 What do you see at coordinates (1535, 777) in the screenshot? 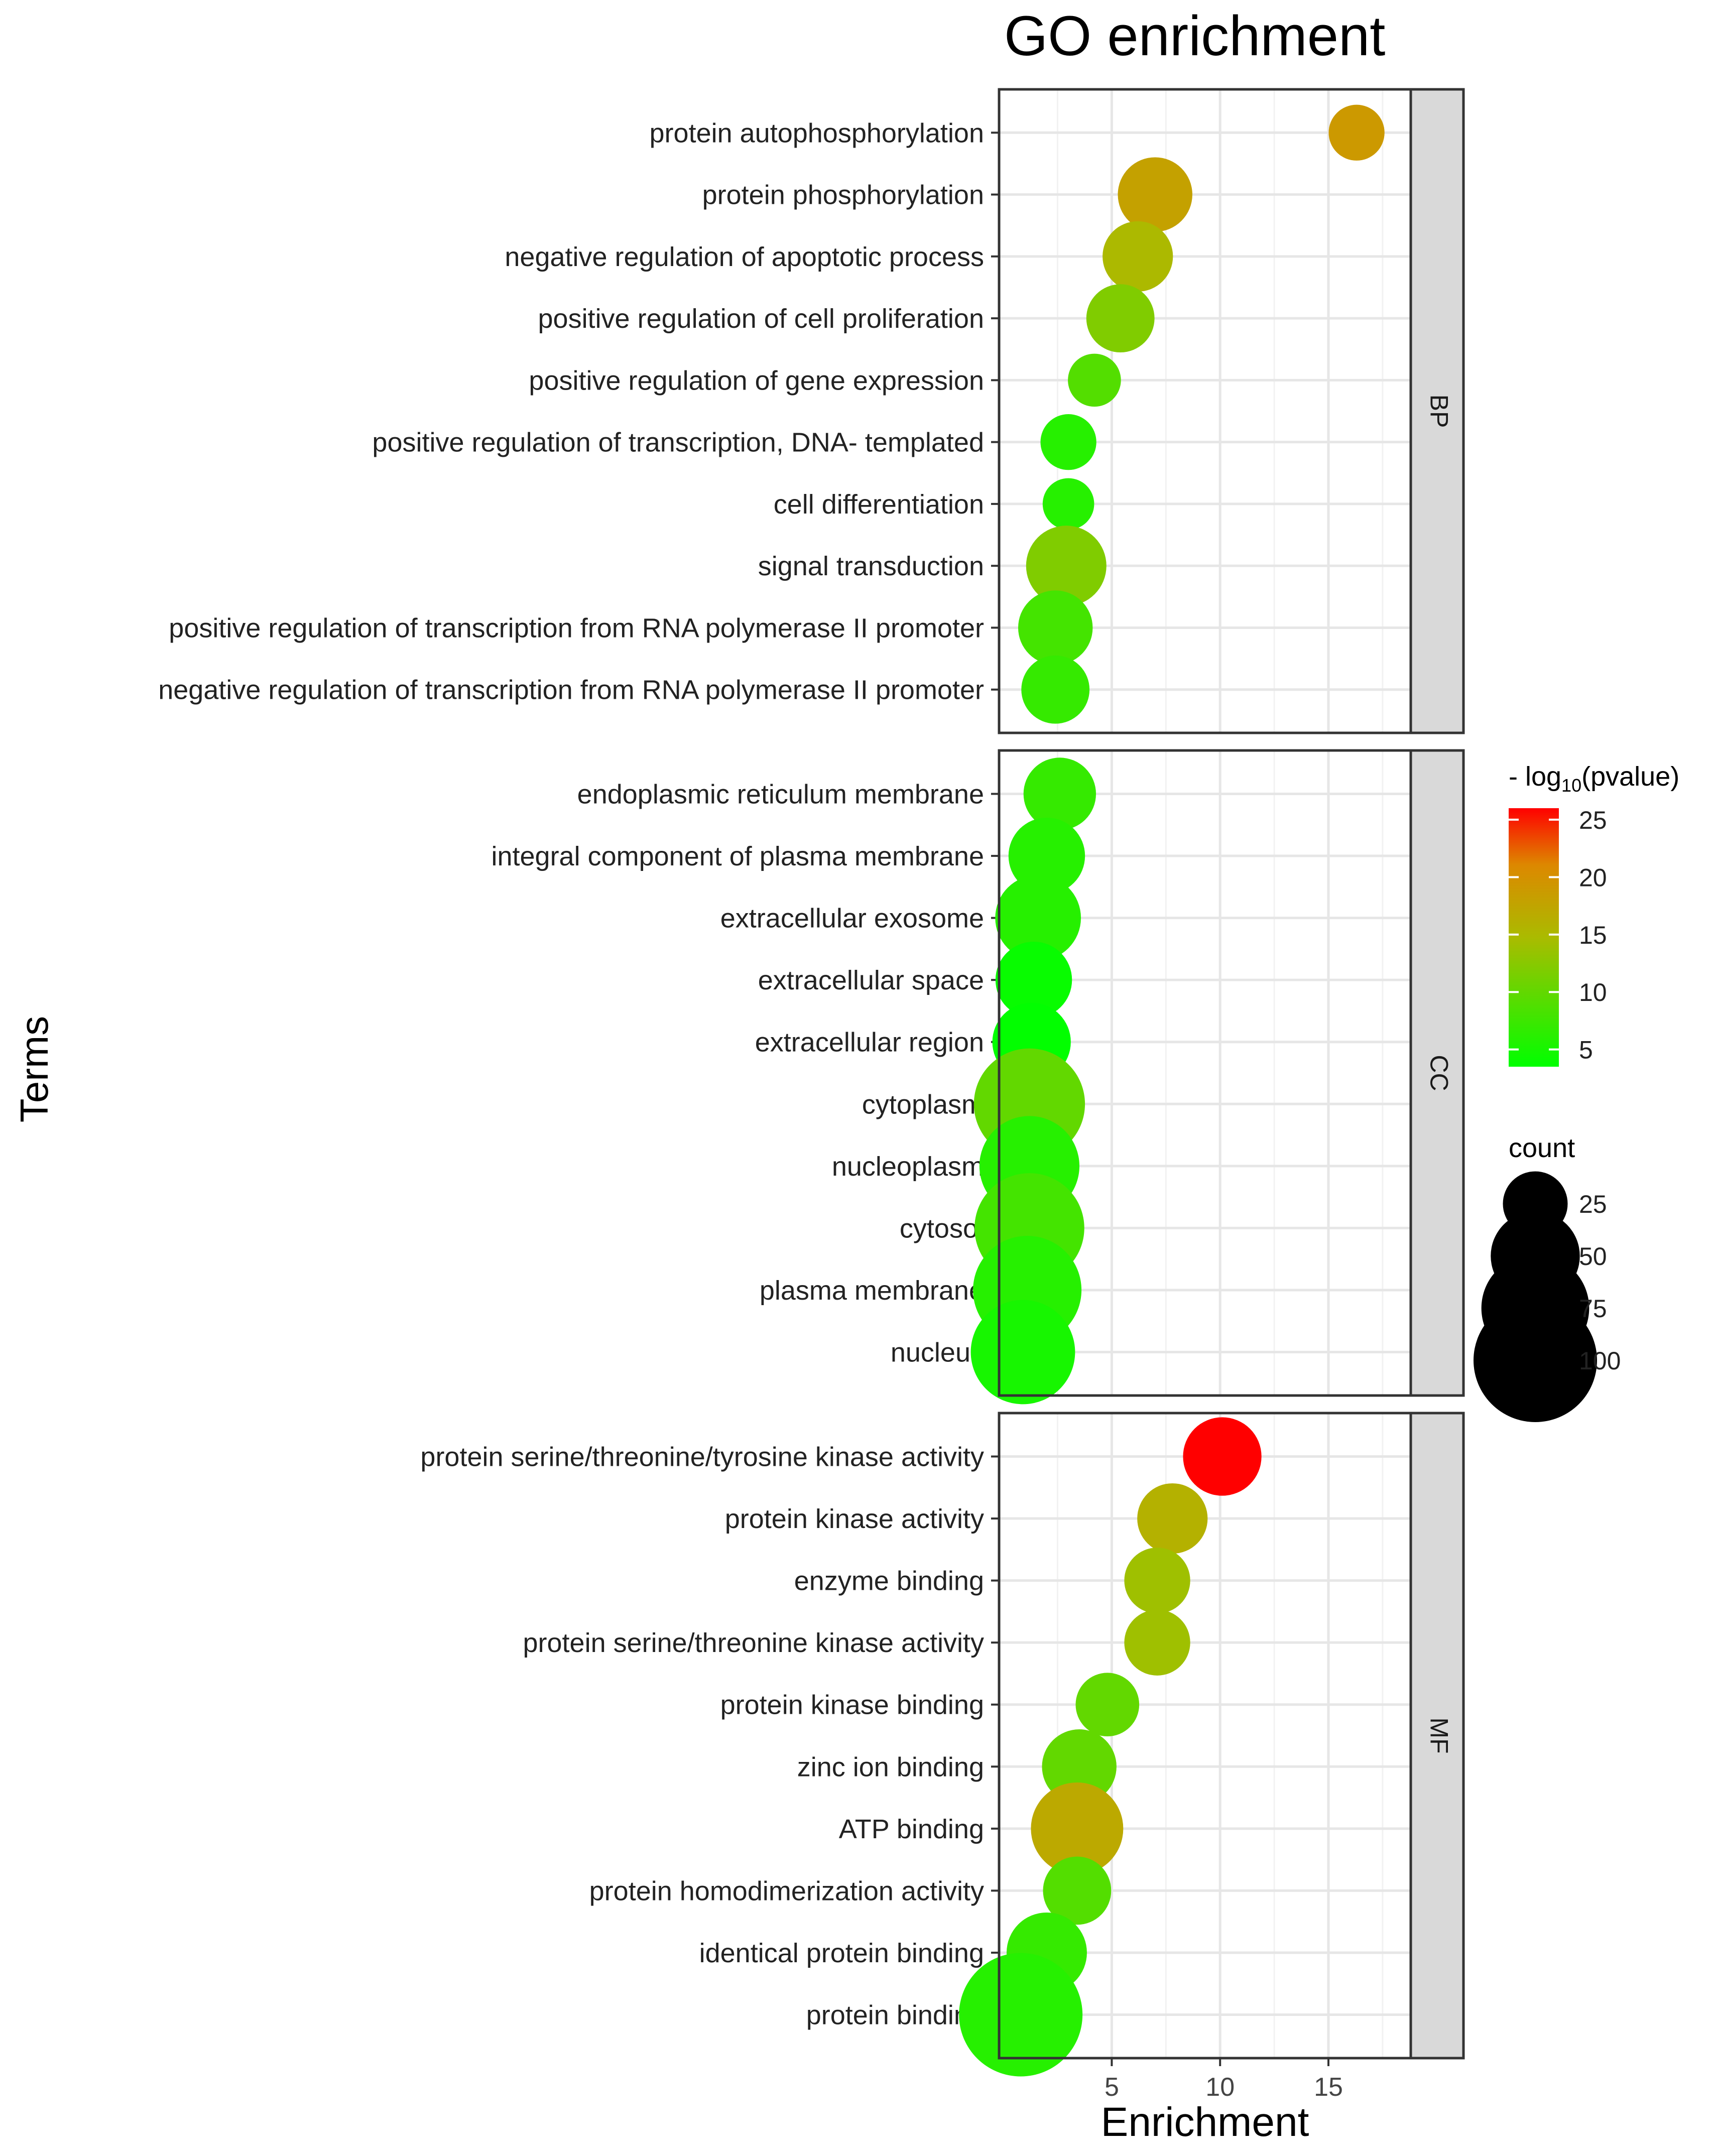
I see `color-legend-title-prefix: - log` at bounding box center [1535, 777].